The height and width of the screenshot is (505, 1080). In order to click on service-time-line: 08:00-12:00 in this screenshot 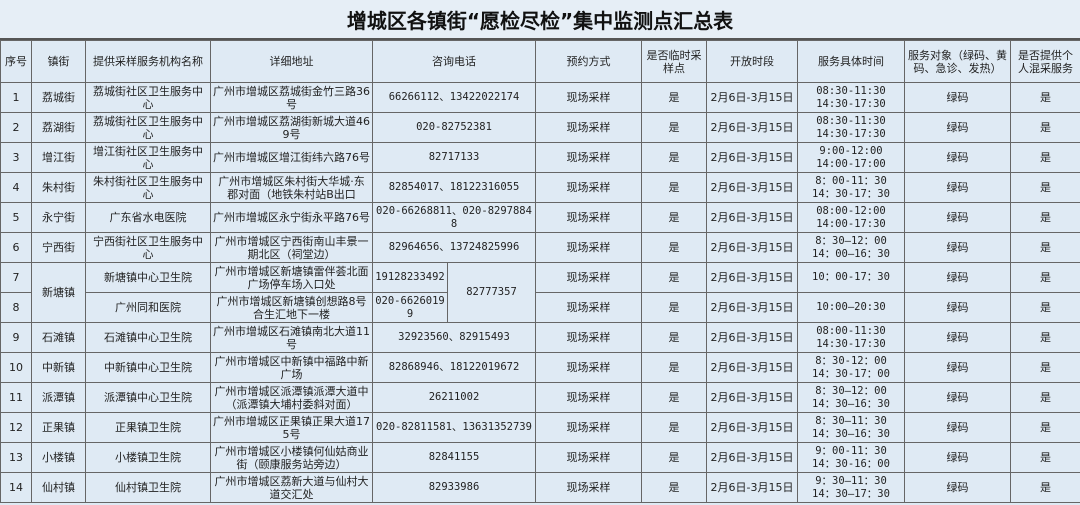, I will do `click(851, 210)`.